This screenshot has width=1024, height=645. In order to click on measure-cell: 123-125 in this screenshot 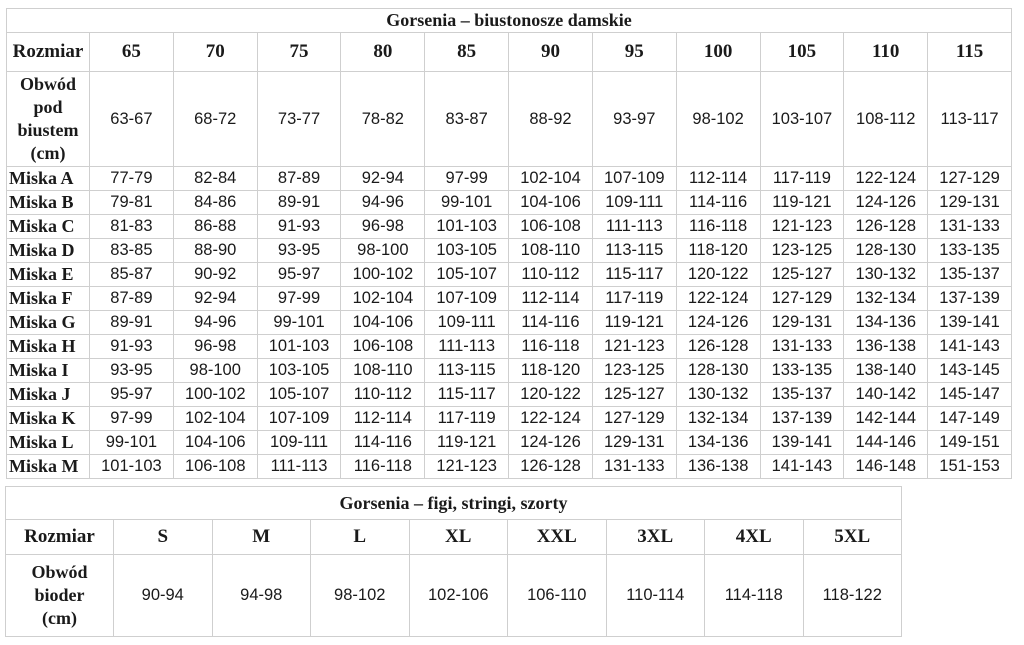, I will do `click(634, 370)`.